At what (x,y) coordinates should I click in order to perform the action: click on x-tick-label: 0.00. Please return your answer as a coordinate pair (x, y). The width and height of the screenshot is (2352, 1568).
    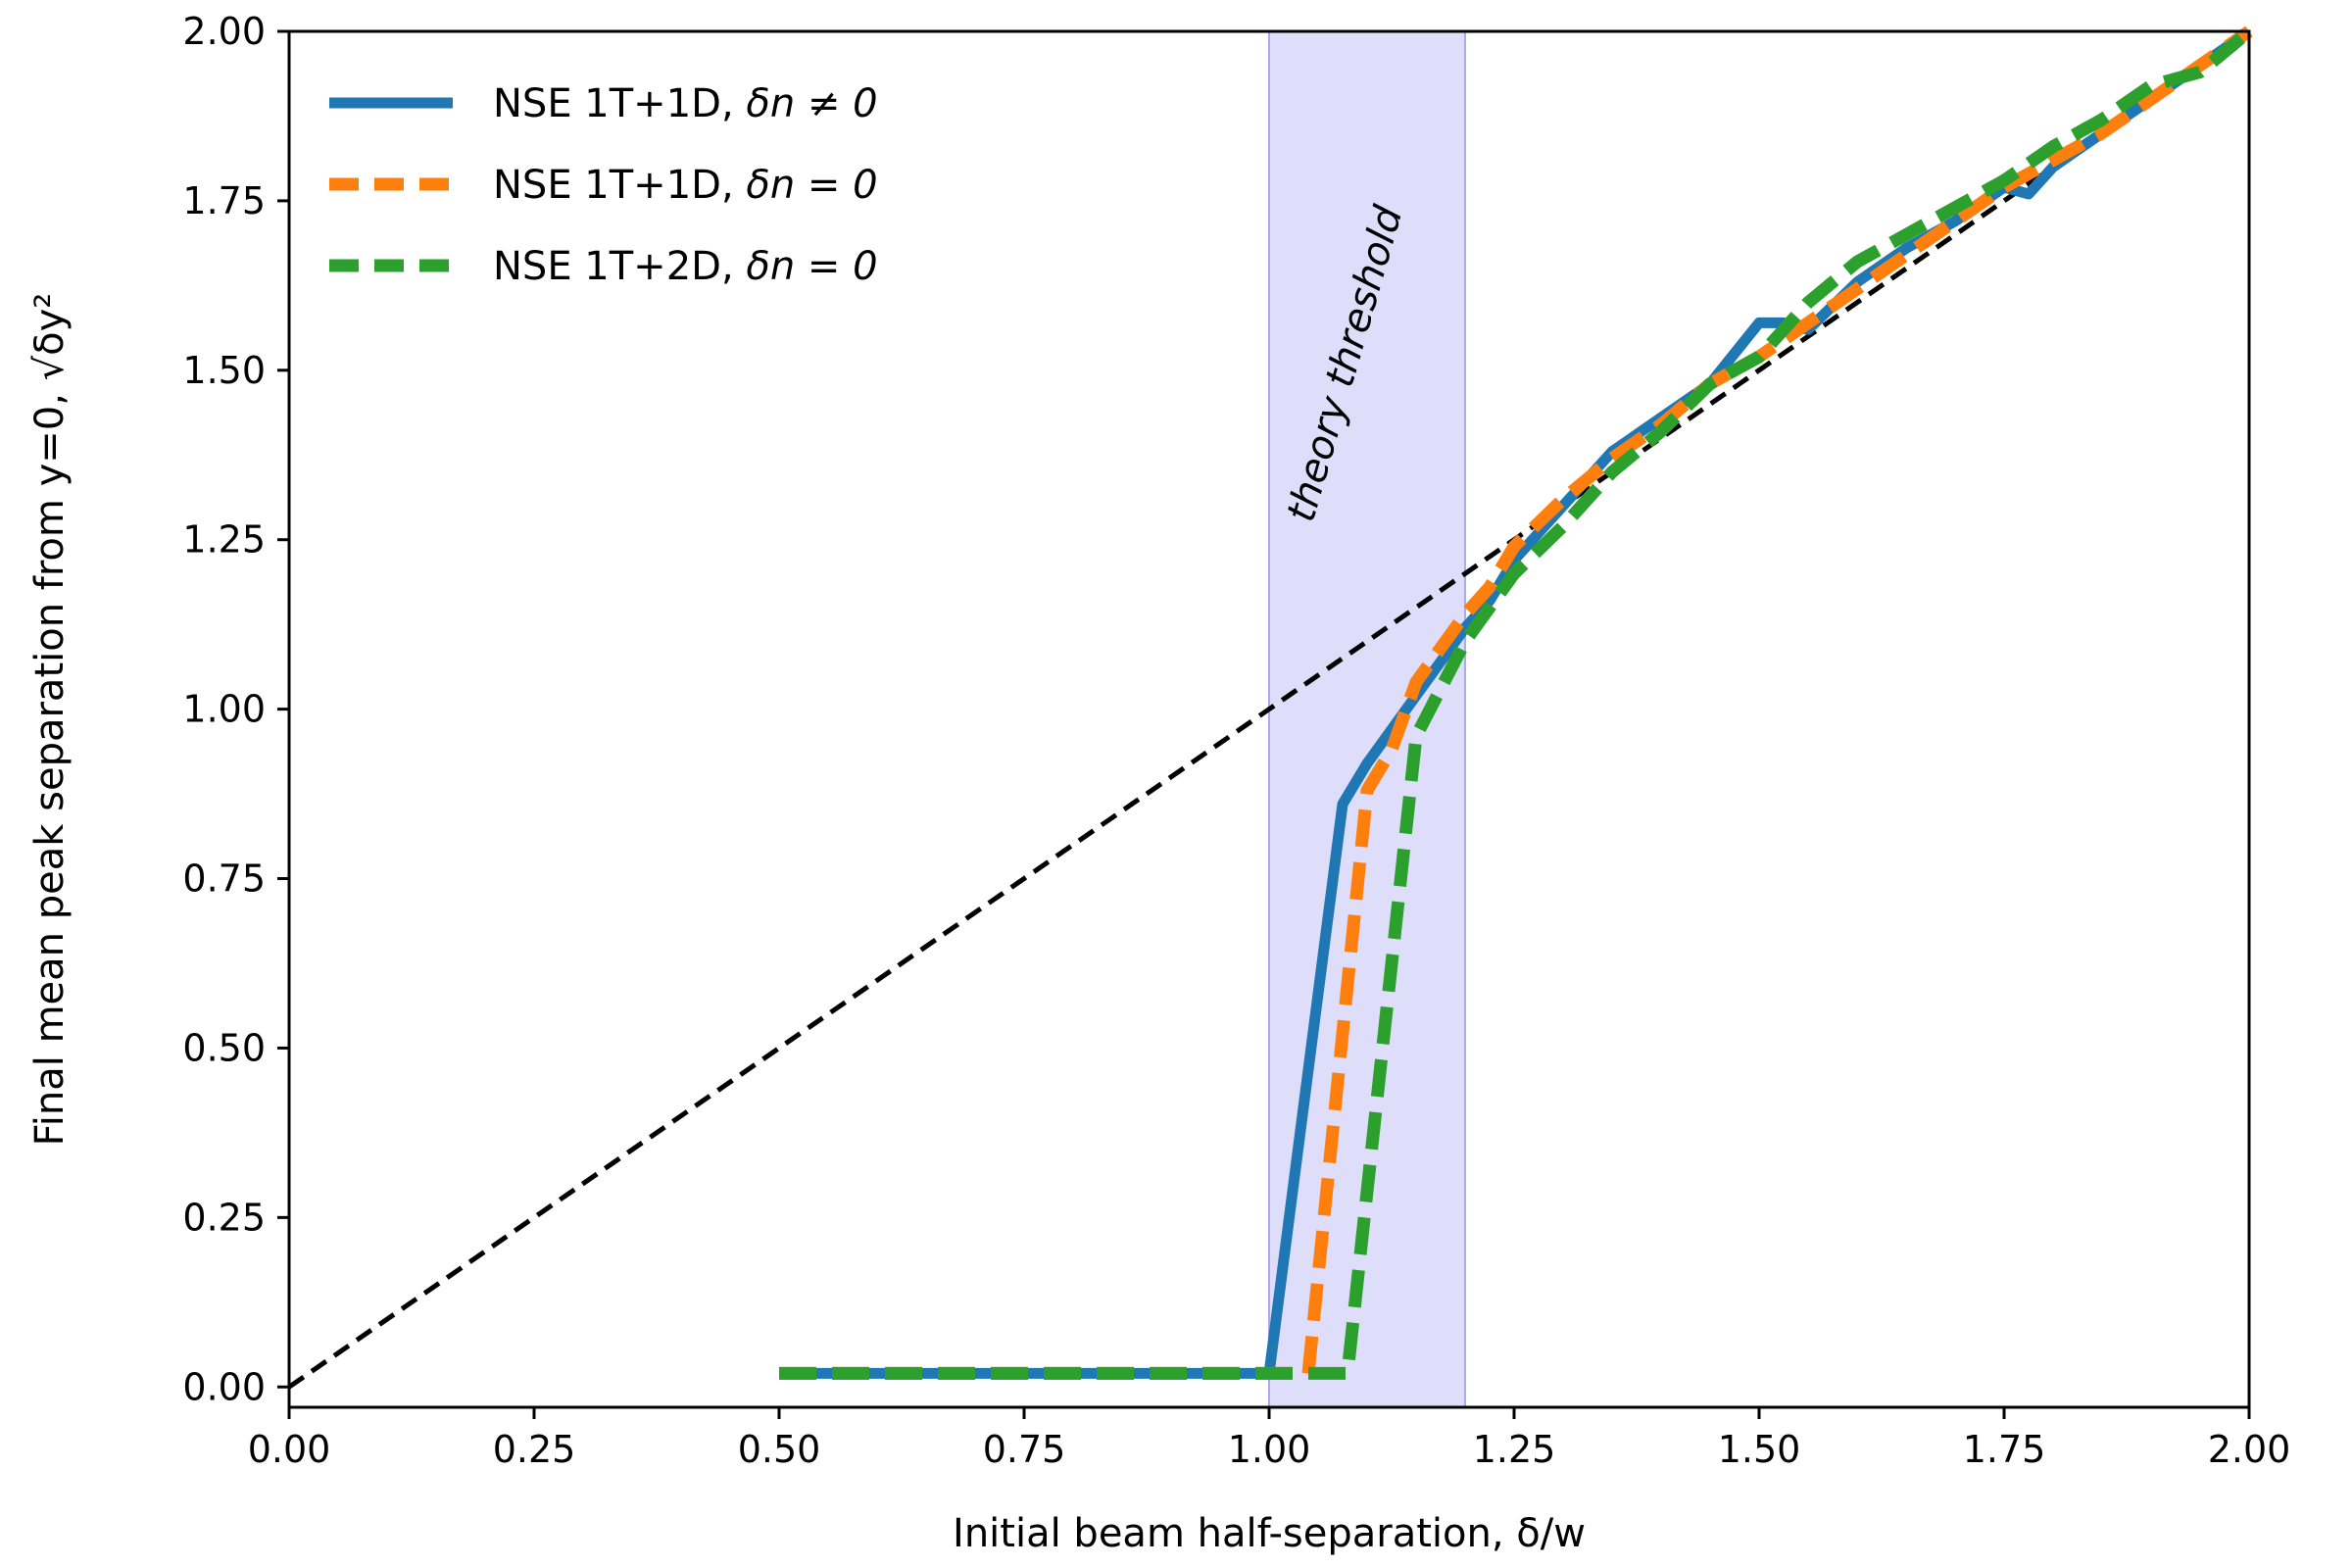
    Looking at the image, I should click on (289, 1449).